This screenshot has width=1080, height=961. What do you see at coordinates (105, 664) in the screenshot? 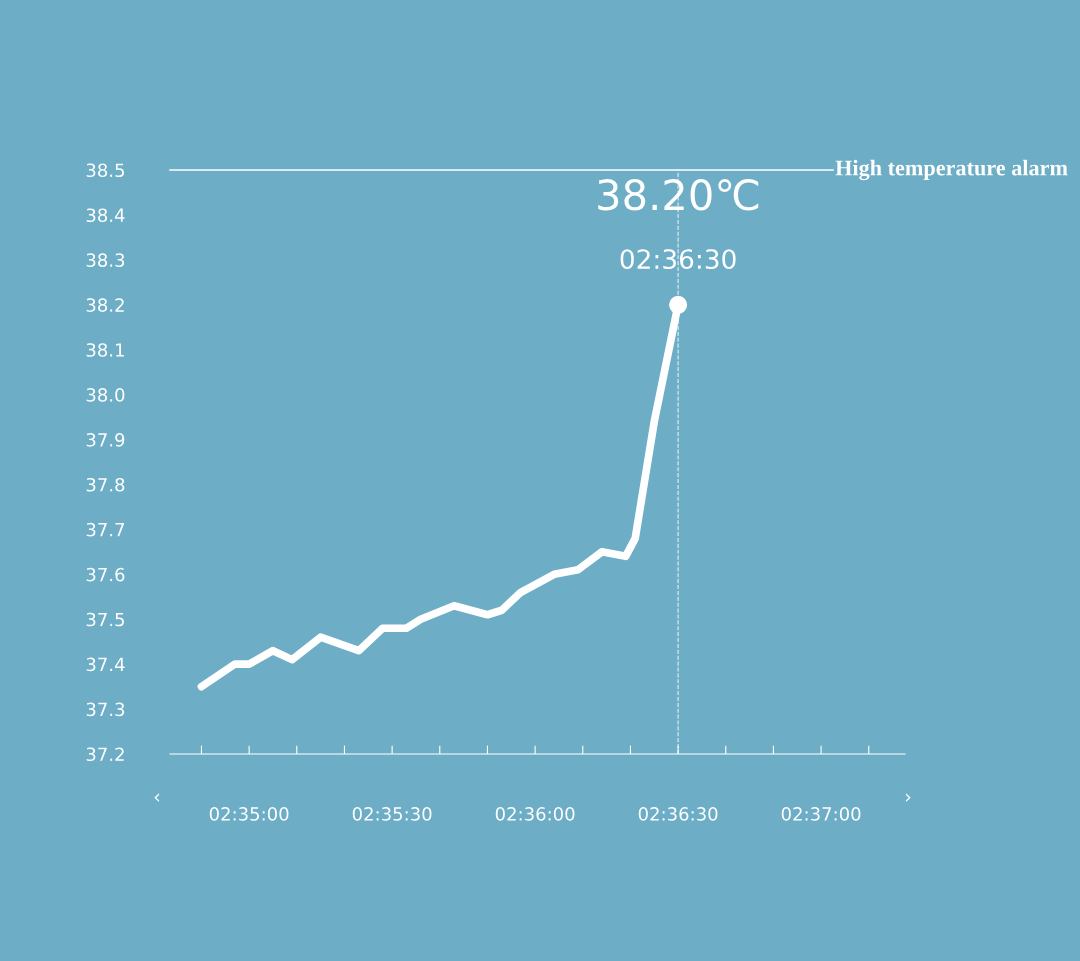
I see `y-tick-label: 37.4` at bounding box center [105, 664].